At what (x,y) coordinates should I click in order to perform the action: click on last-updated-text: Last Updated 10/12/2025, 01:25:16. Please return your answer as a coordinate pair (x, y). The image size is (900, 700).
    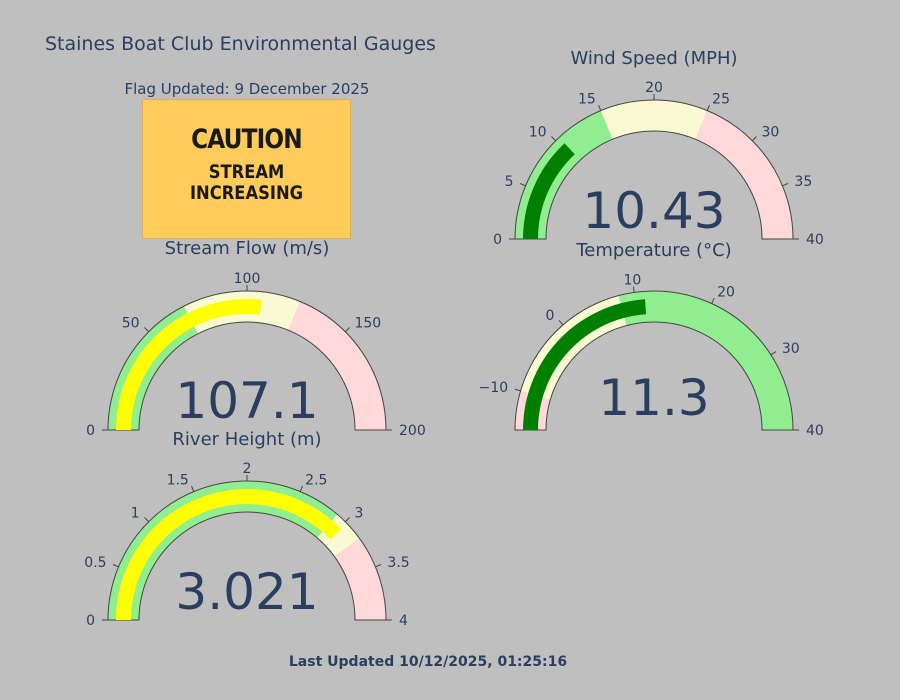
    Looking at the image, I should click on (428, 662).